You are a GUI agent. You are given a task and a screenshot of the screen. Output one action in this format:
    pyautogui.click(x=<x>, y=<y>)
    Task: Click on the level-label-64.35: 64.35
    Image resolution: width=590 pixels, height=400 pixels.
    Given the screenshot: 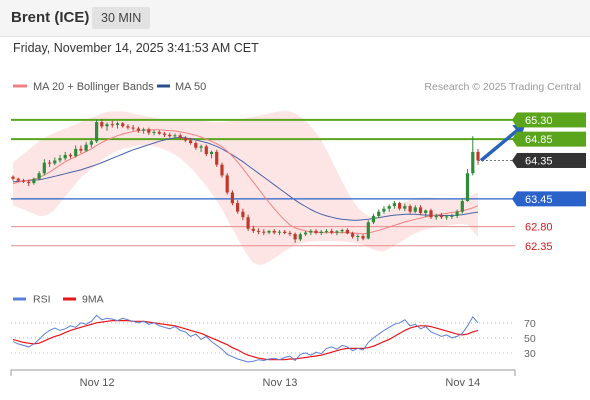 What is the action you would take?
    pyautogui.click(x=539, y=161)
    